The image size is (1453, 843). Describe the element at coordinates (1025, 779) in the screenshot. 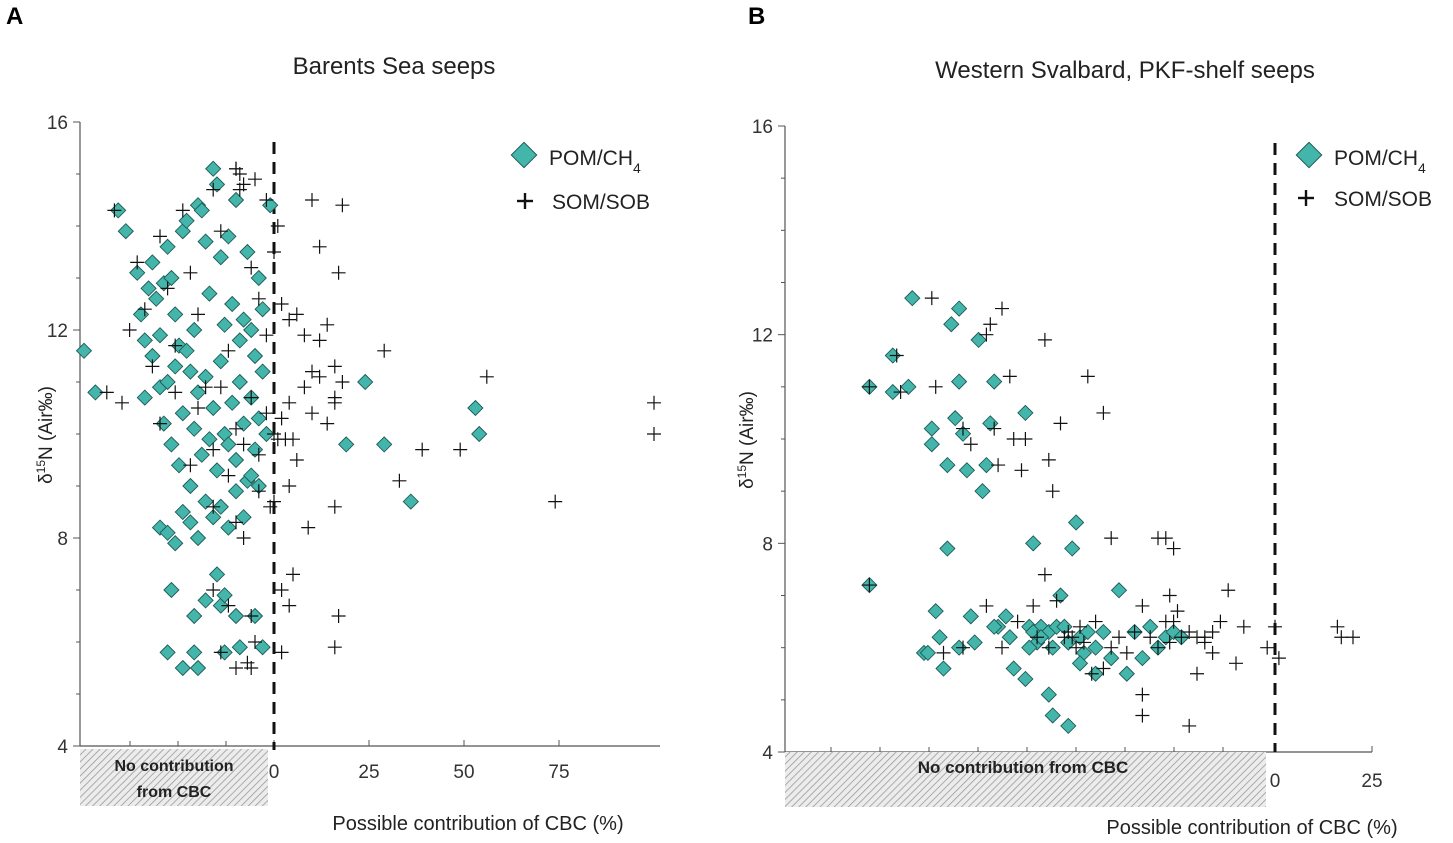

I see `panel-b-no-contribution-region` at that location.